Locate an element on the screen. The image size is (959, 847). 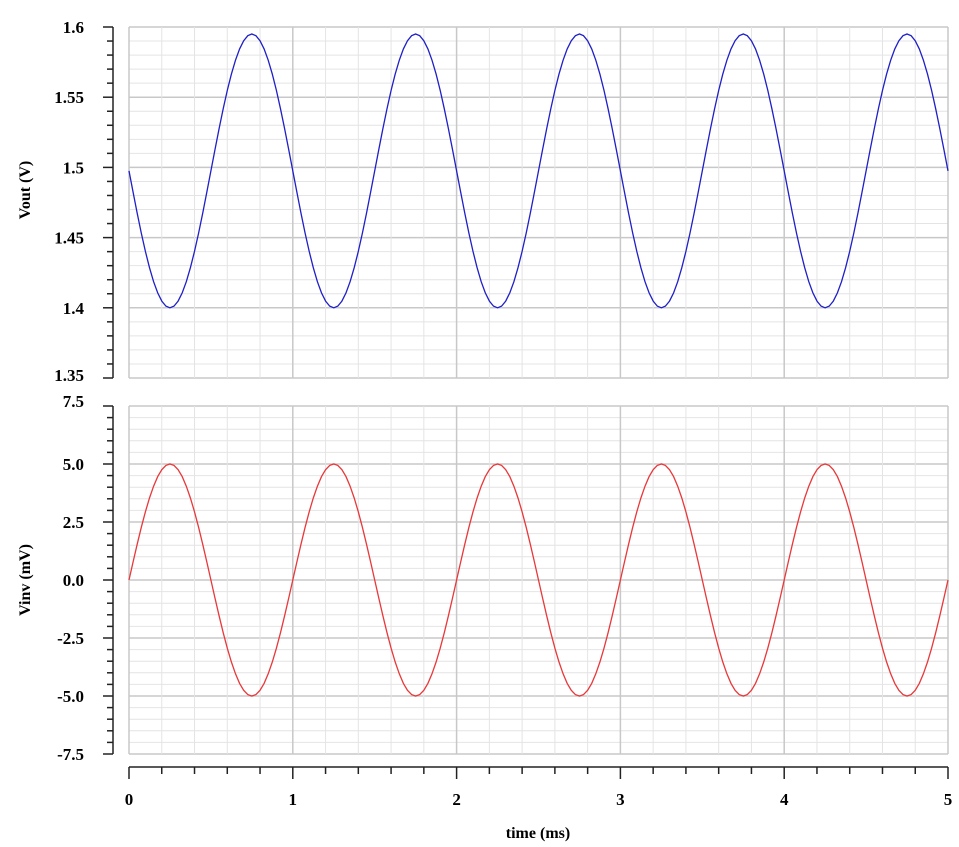
y-tick-label: -7.5 is located at coordinates (70, 754).